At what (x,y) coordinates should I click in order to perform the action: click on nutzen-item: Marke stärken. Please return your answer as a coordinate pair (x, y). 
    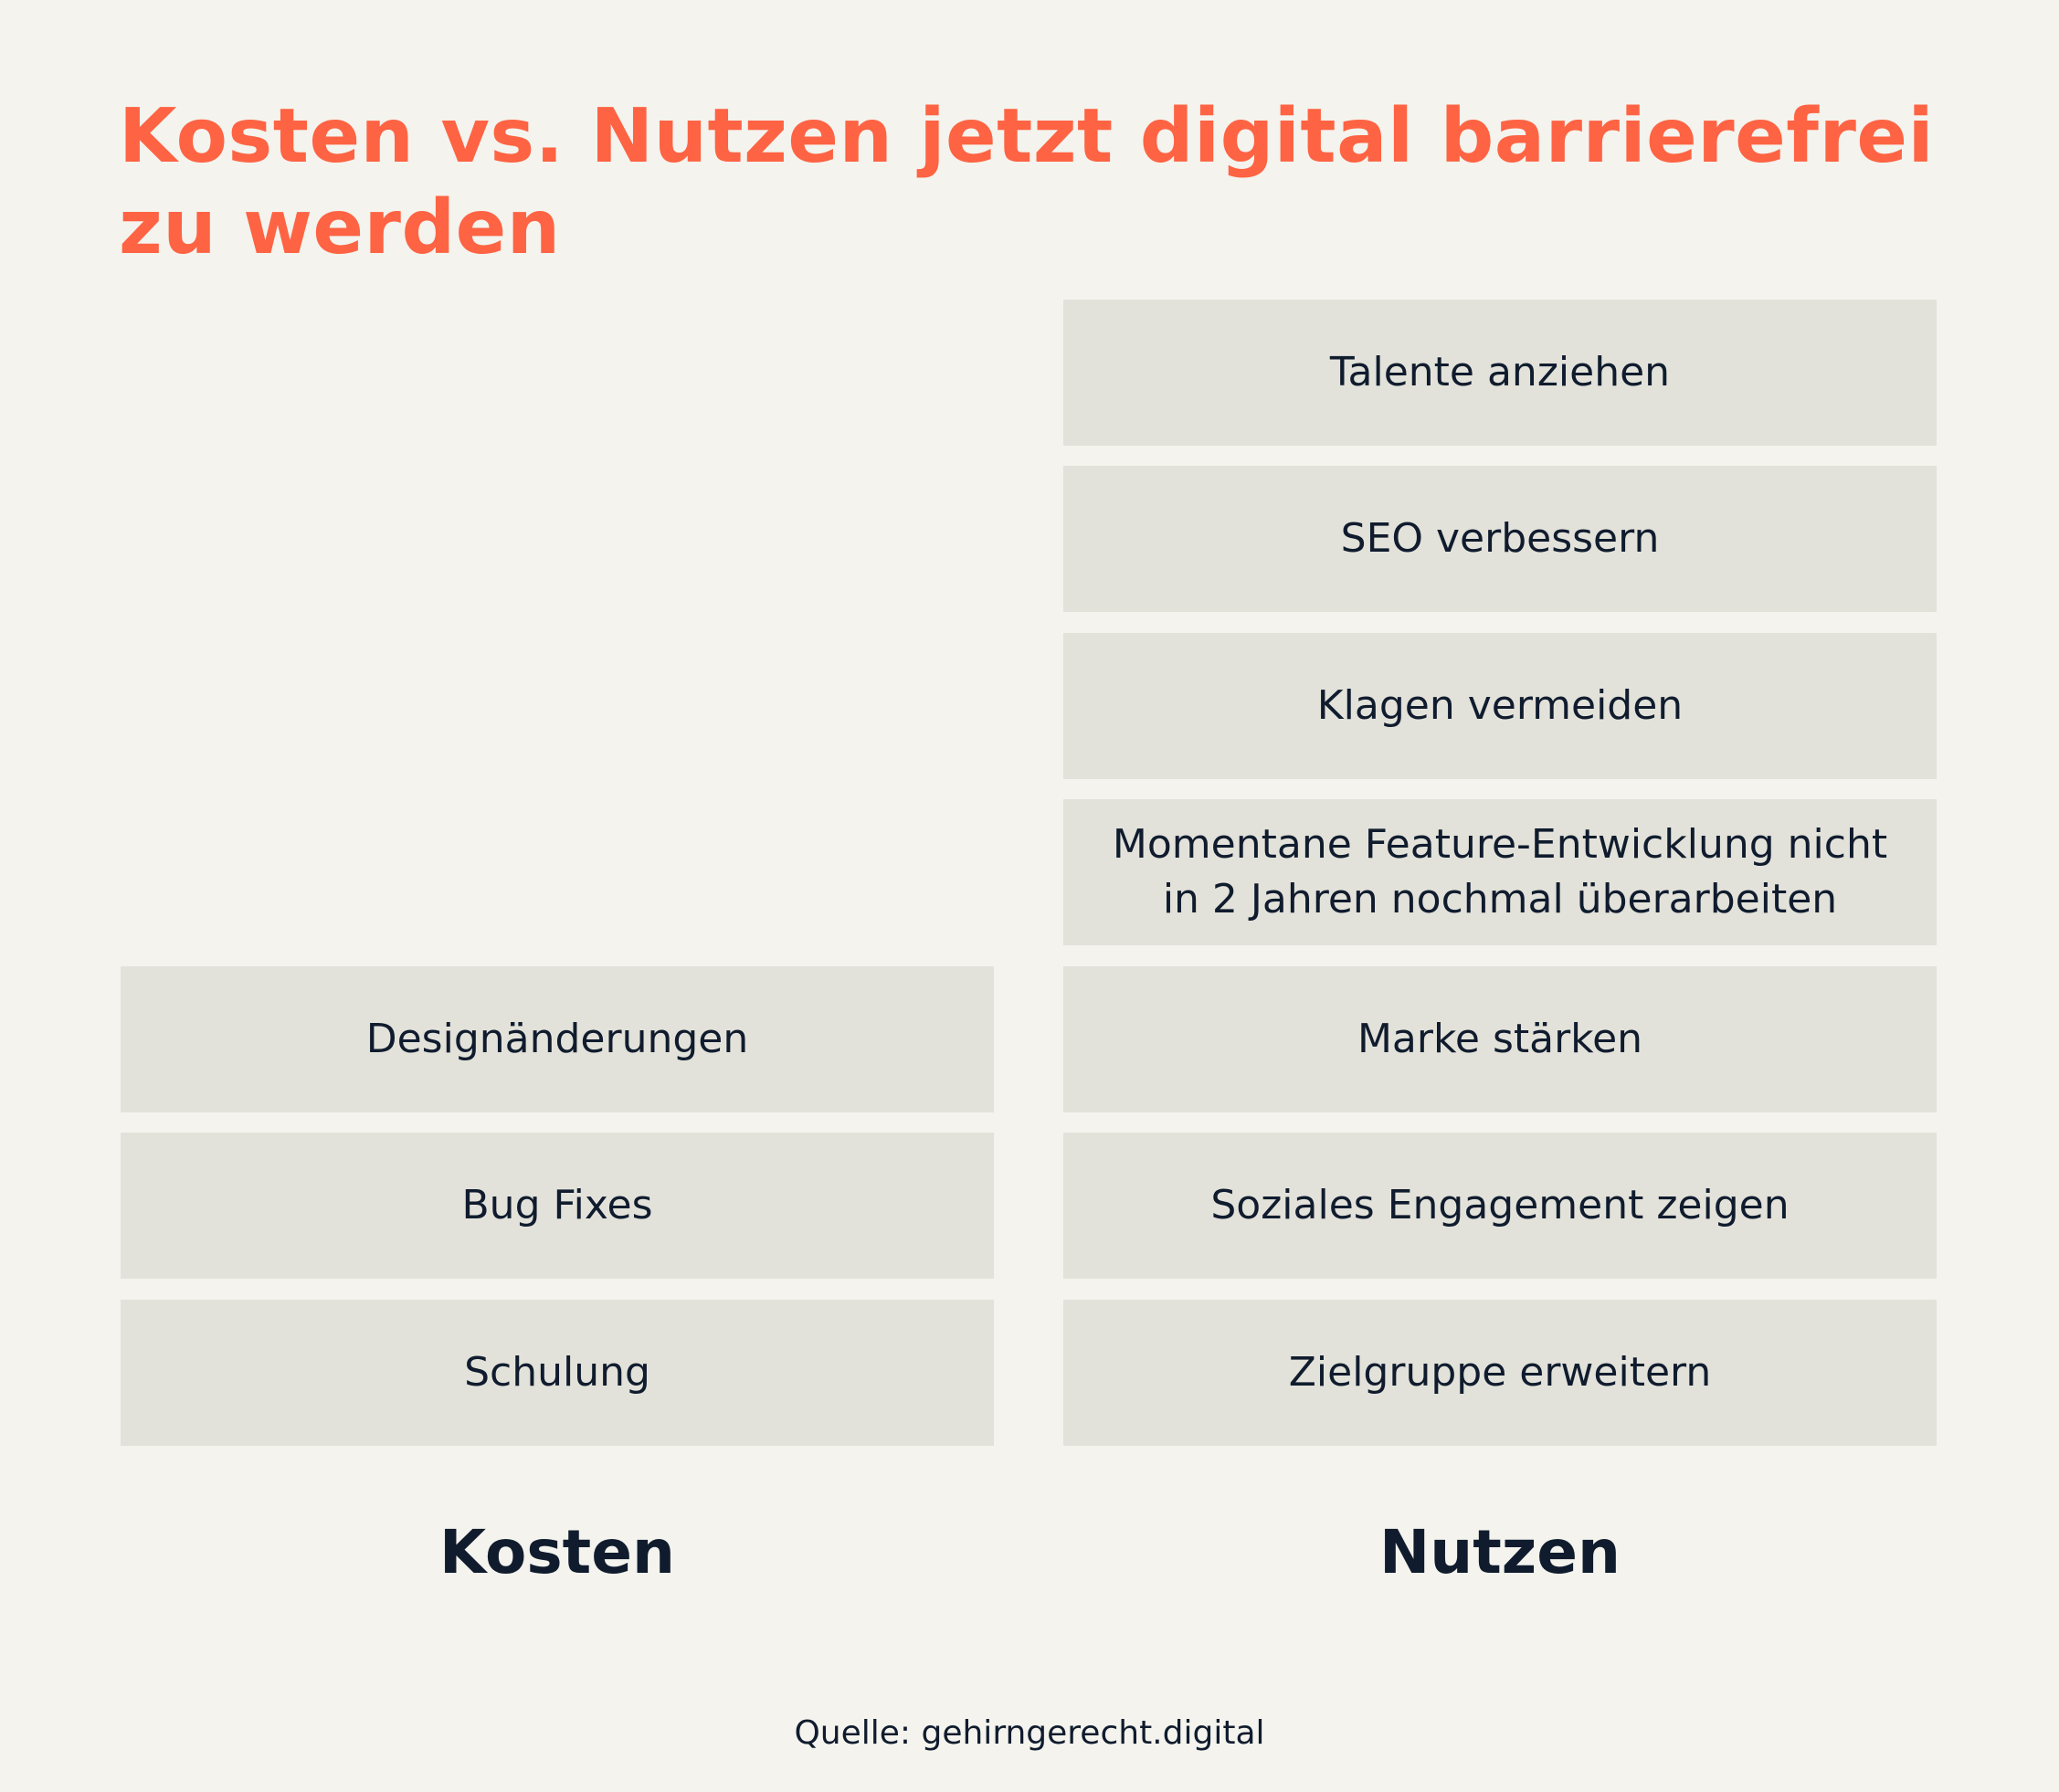
    Looking at the image, I should click on (1500, 1039).